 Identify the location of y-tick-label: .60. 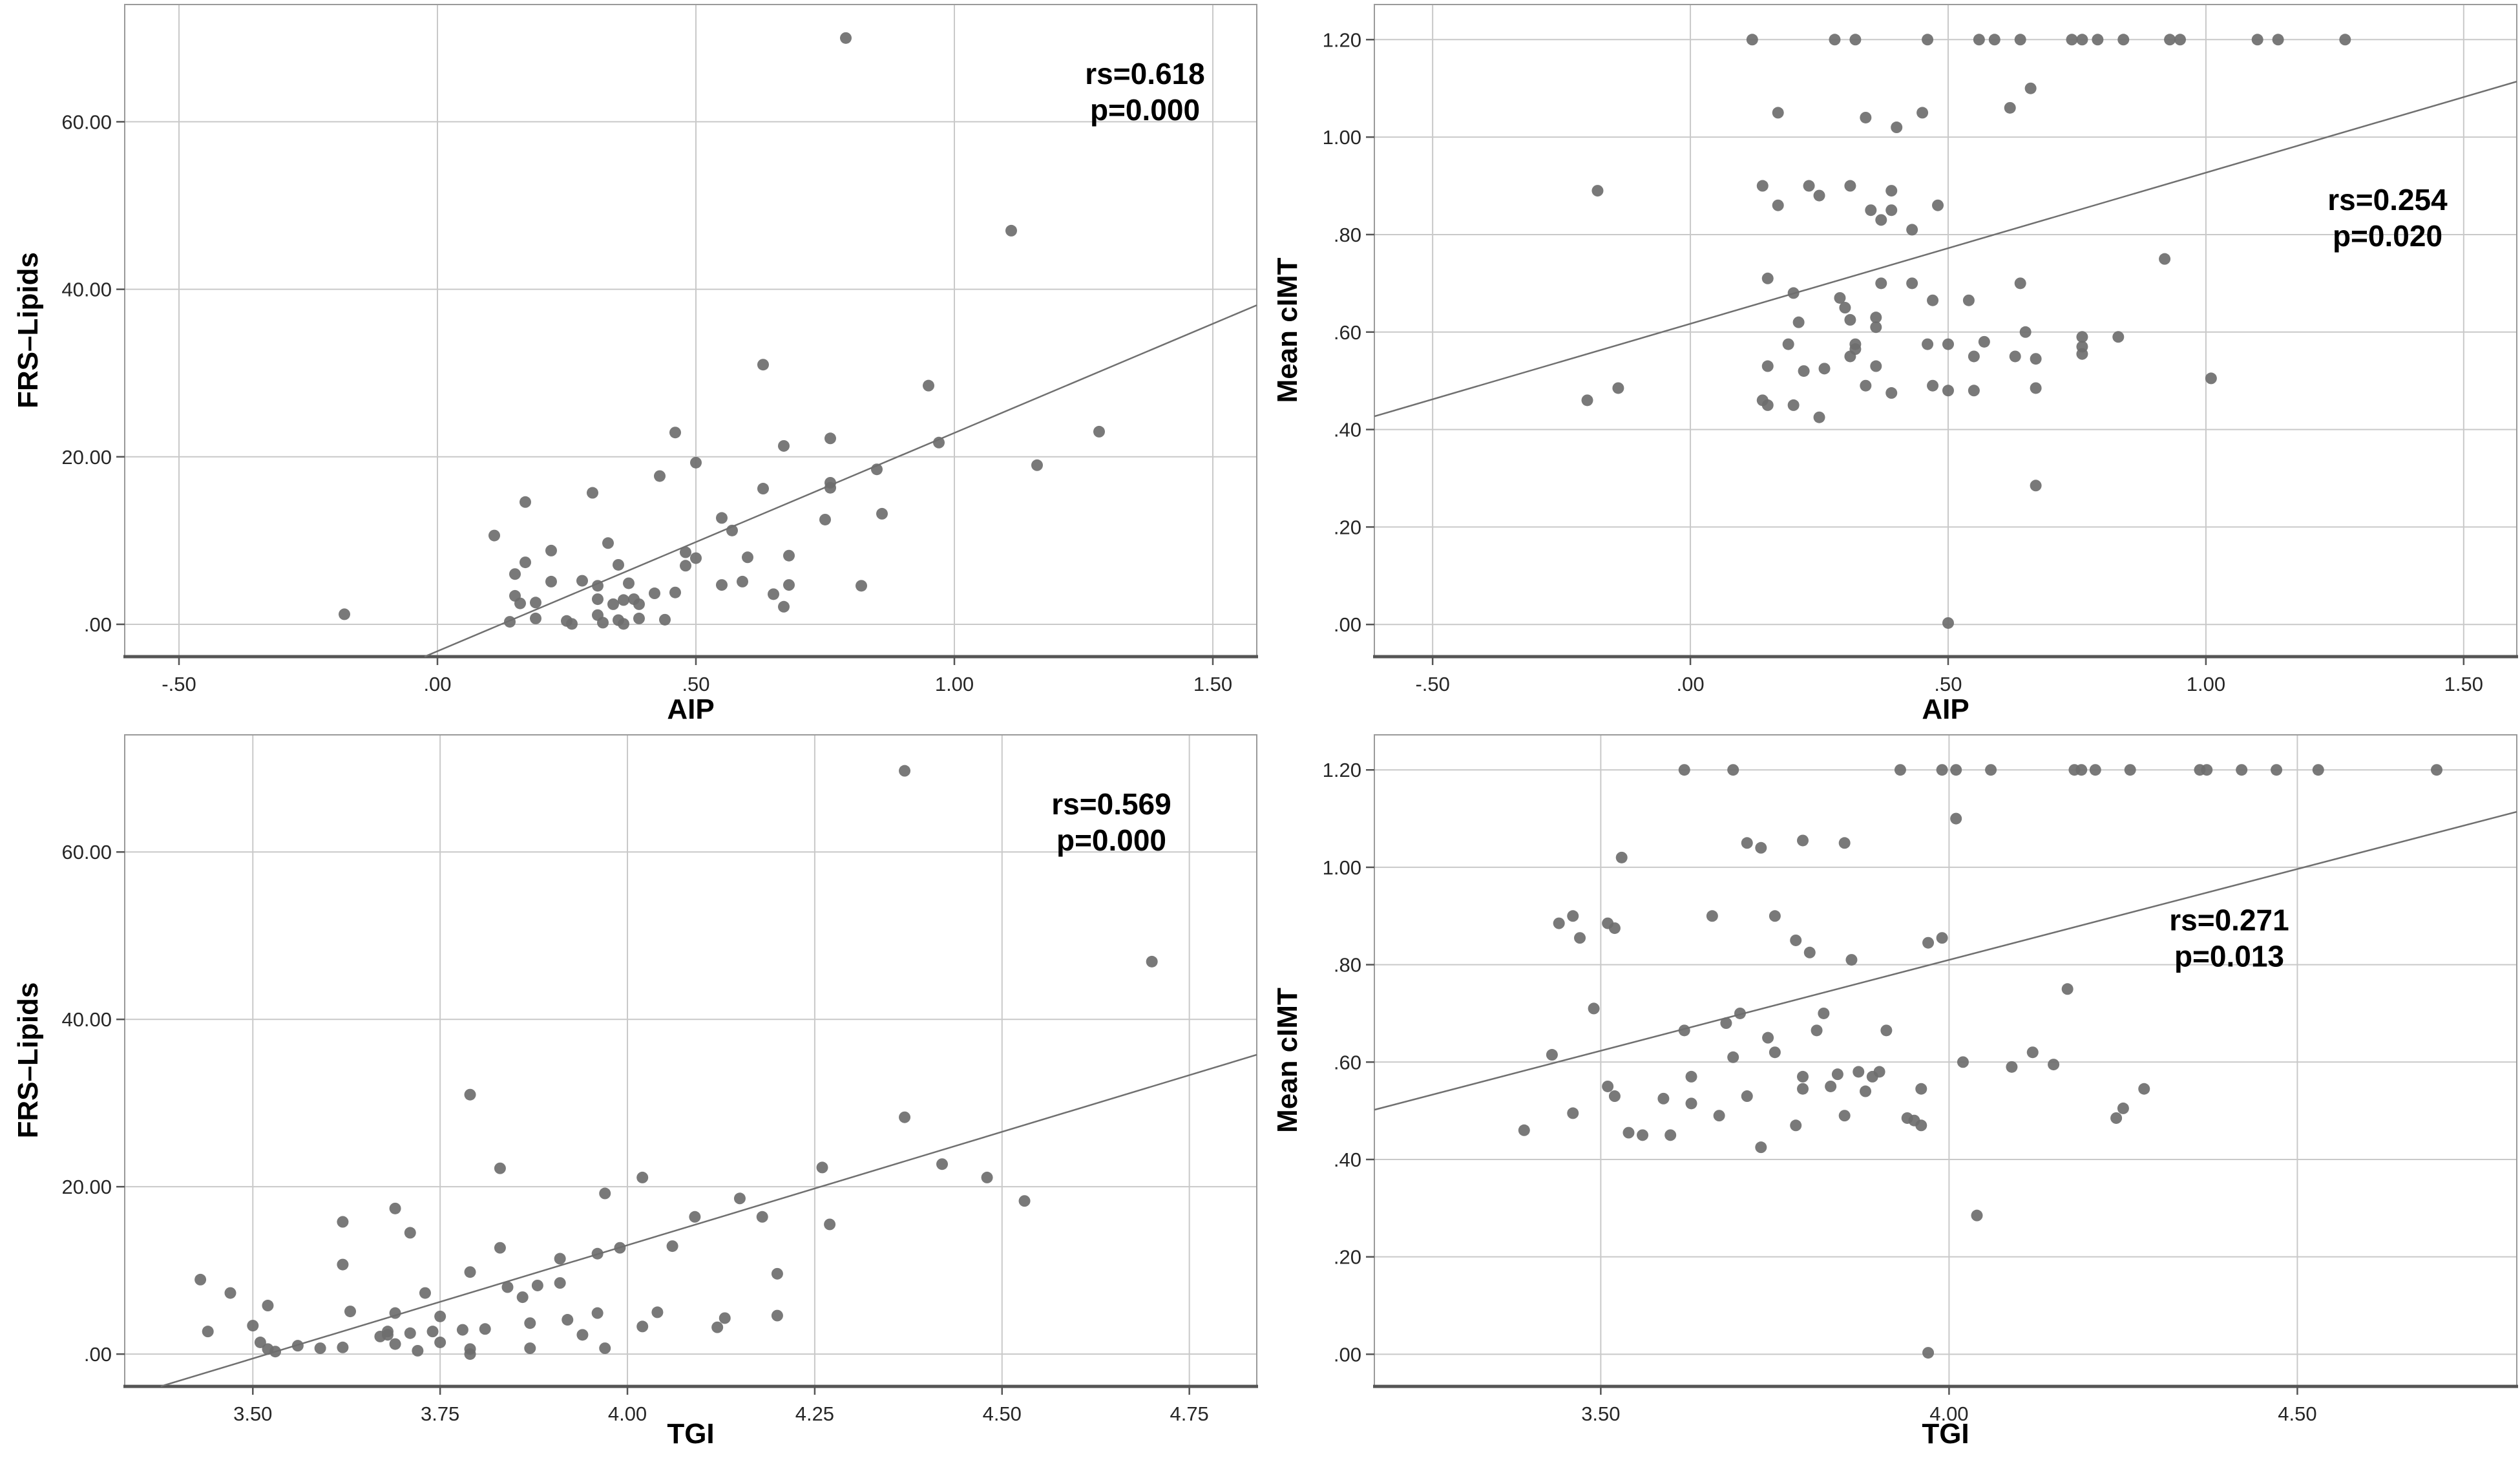
(1347, 332).